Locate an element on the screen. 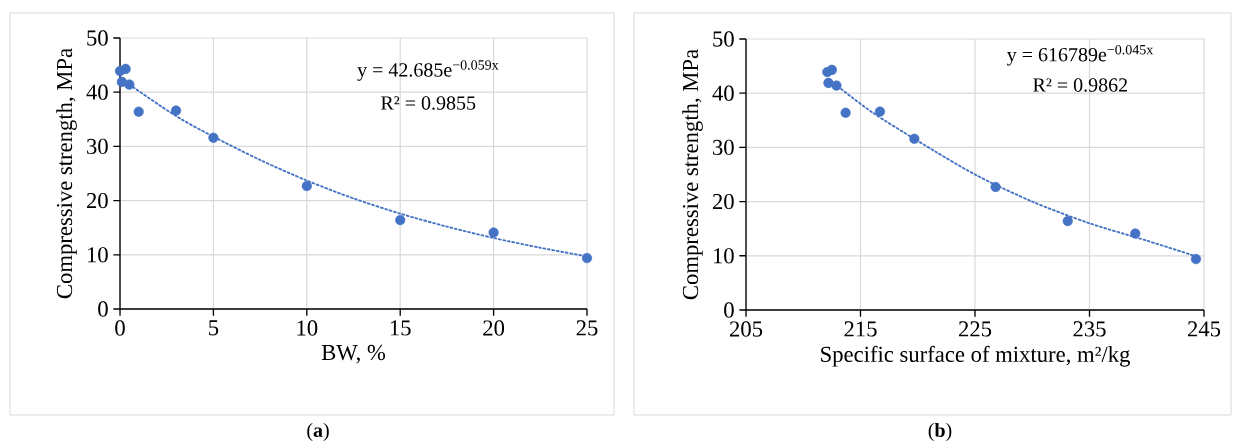 The height and width of the screenshot is (446, 1235). x-tick-label: 5 is located at coordinates (214, 328).